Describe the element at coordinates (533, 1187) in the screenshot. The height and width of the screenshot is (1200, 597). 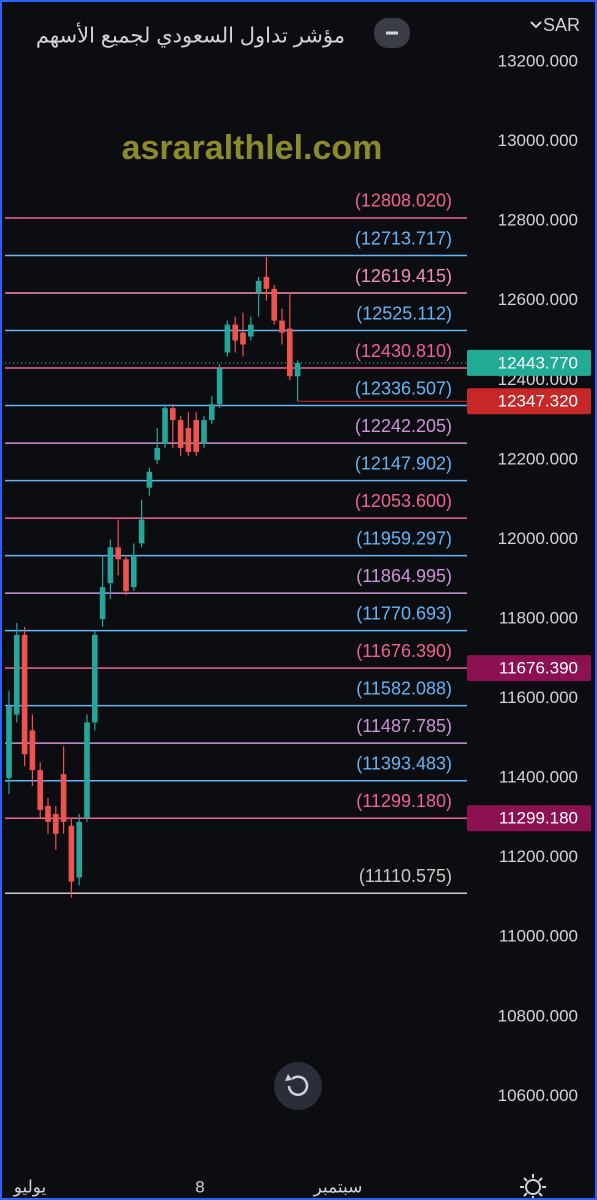
I see `settings-icon` at that location.